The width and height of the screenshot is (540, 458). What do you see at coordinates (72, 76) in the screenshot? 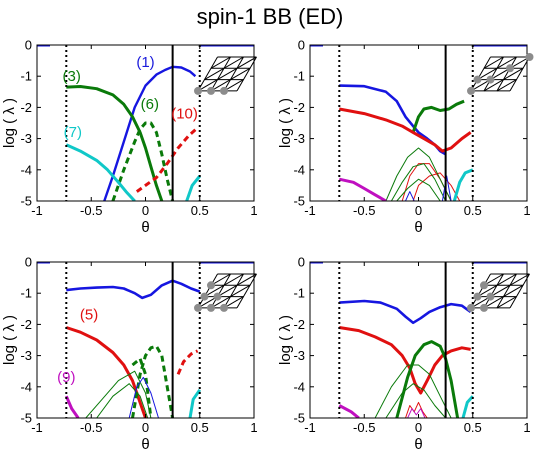
I see `series-annotation: (3)` at bounding box center [72, 76].